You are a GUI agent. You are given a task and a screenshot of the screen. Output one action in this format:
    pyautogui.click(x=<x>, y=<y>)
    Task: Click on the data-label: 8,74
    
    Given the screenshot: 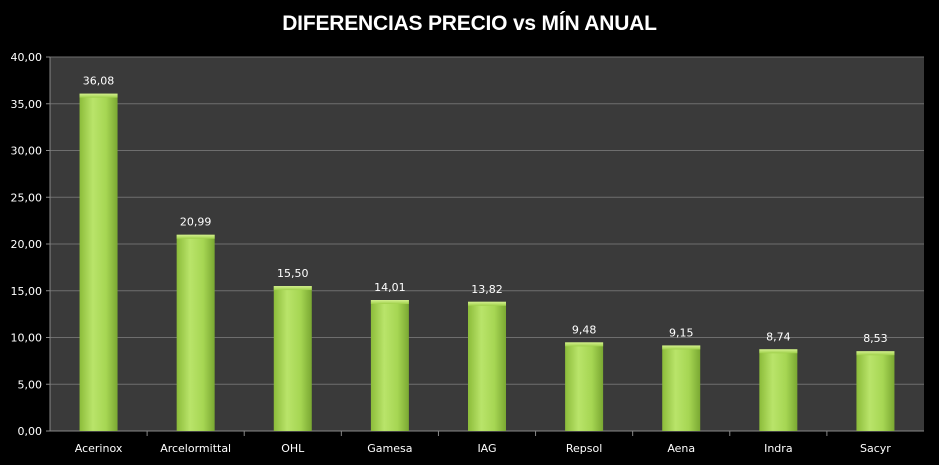 What is the action you would take?
    pyautogui.click(x=778, y=336)
    